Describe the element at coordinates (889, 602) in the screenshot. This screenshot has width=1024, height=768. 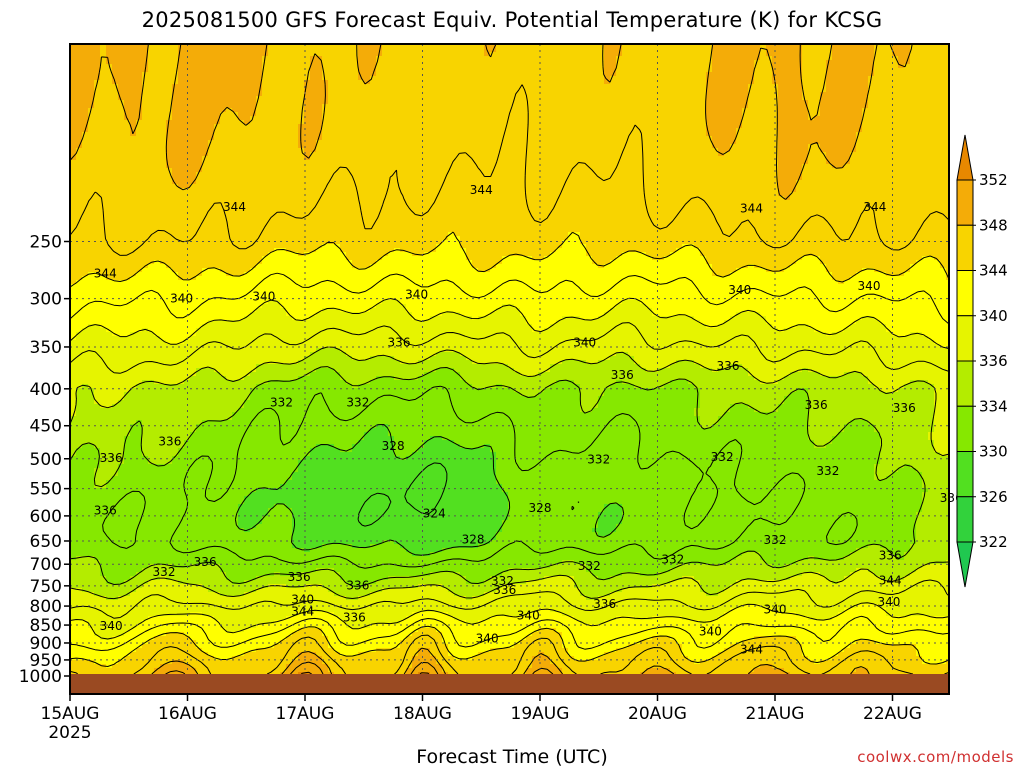
I see `contour-label-45: 340` at that location.